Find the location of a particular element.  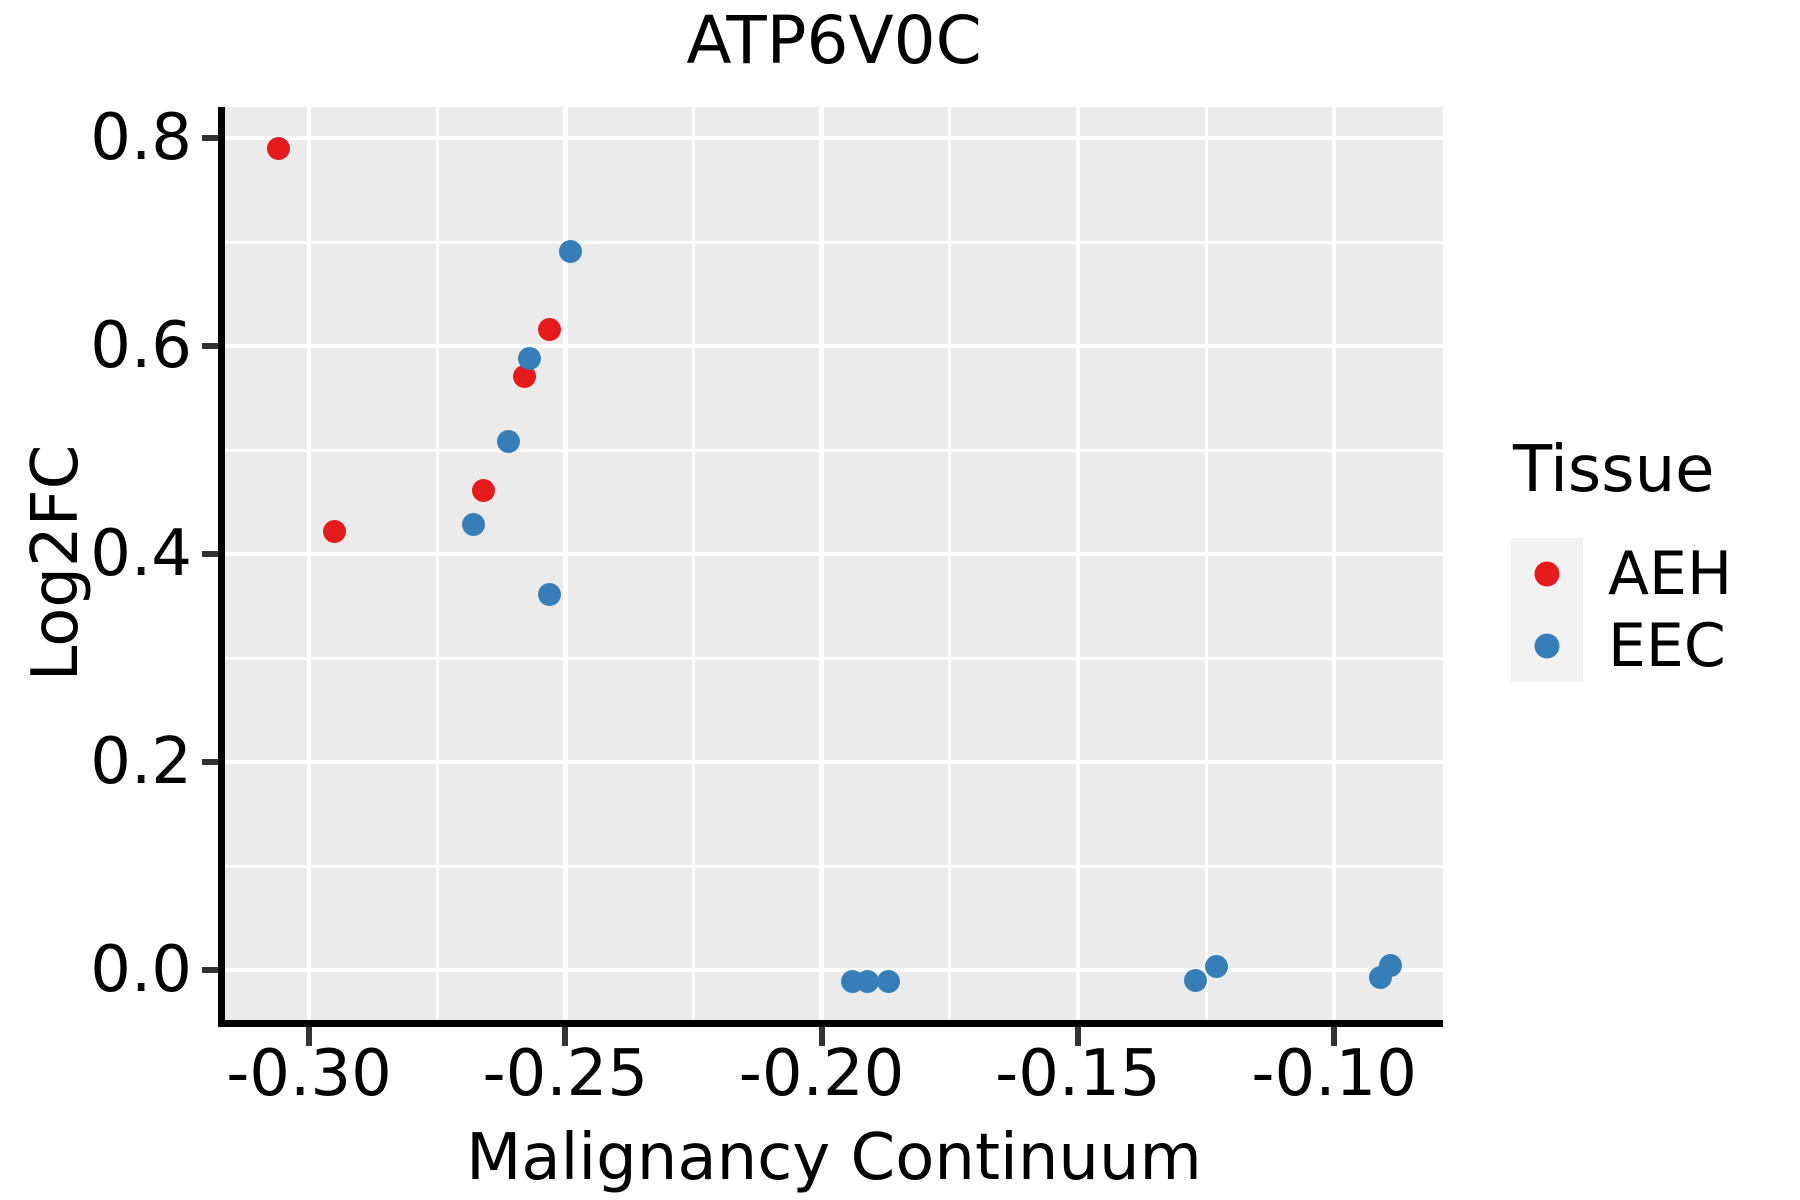

legend-item-eec: EEC is located at coordinates (1645, 646).